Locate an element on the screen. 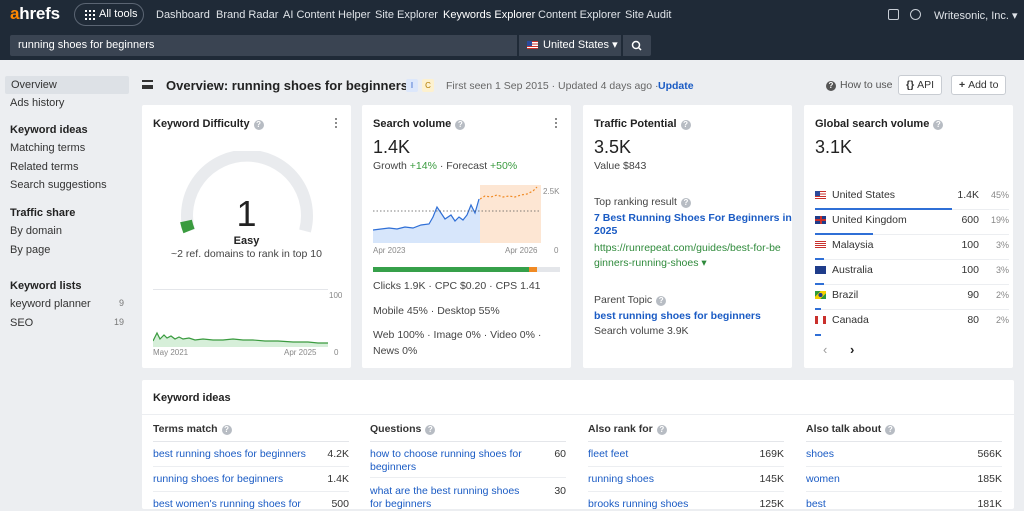  malaysia-flag-icon is located at coordinates (820, 245).